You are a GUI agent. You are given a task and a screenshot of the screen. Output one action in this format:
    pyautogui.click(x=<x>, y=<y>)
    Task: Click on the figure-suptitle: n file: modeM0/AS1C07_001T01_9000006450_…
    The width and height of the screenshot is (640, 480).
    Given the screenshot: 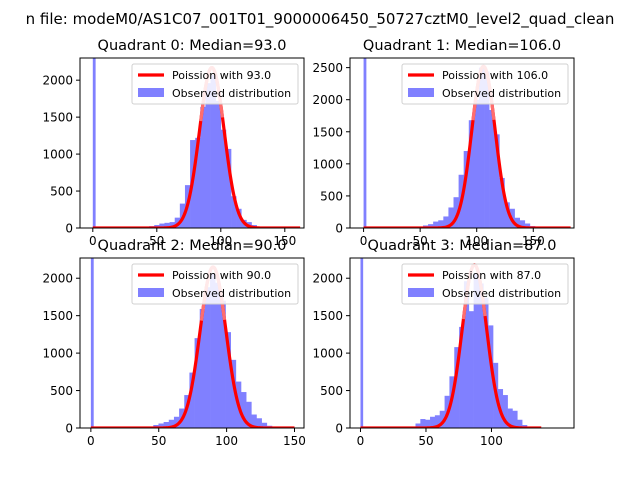 What is the action you would take?
    pyautogui.click(x=320, y=19)
    